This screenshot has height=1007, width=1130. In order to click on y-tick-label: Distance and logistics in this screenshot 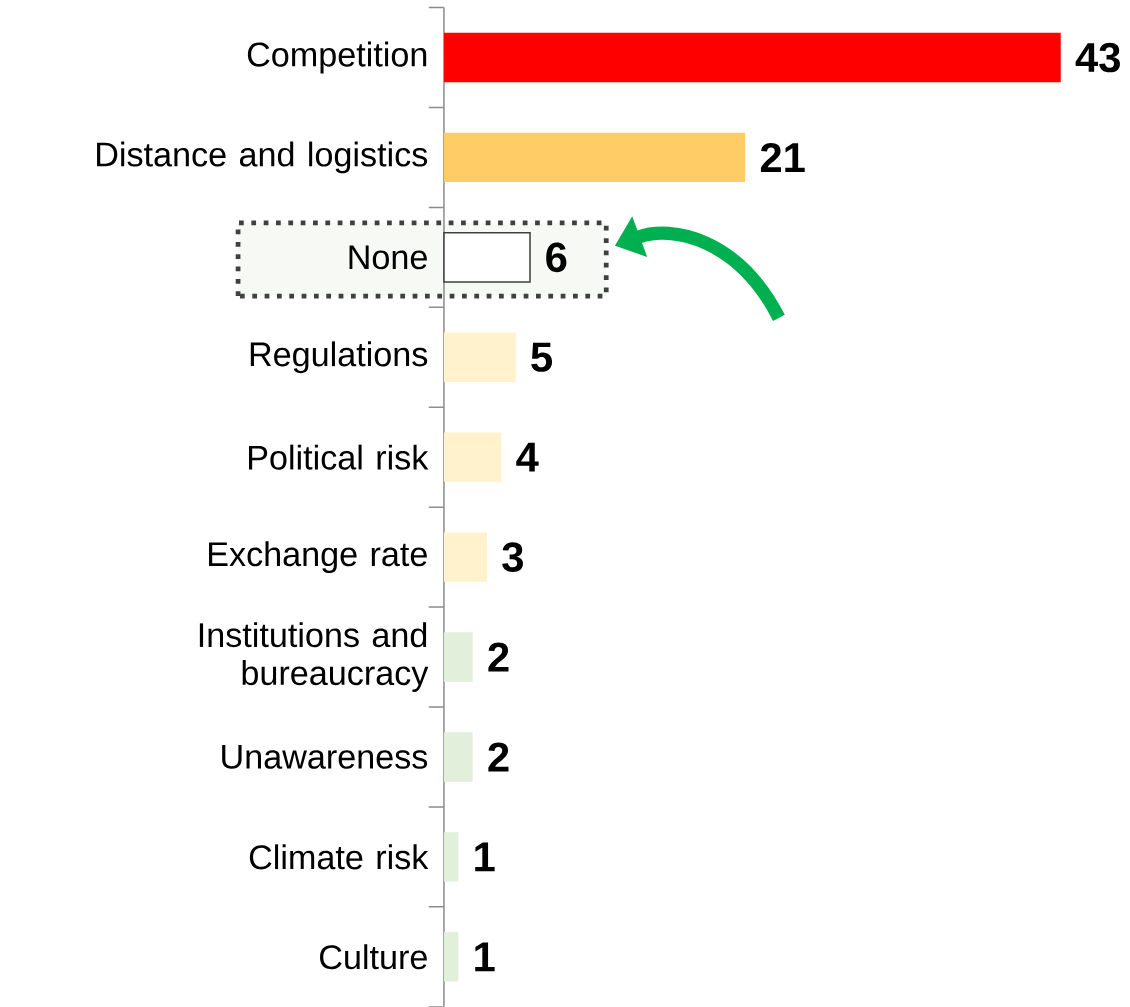, I will do `click(262, 157)`.